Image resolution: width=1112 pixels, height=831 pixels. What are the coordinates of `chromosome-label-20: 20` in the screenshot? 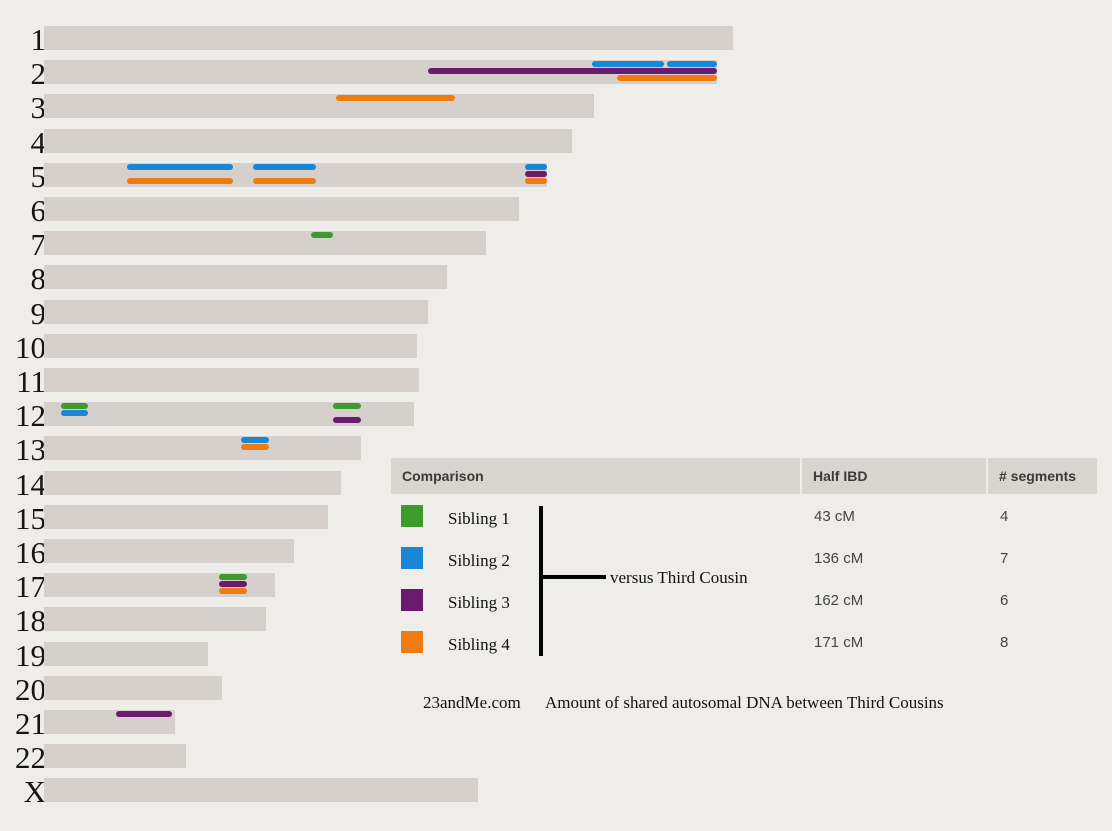 It's located at (30, 689).